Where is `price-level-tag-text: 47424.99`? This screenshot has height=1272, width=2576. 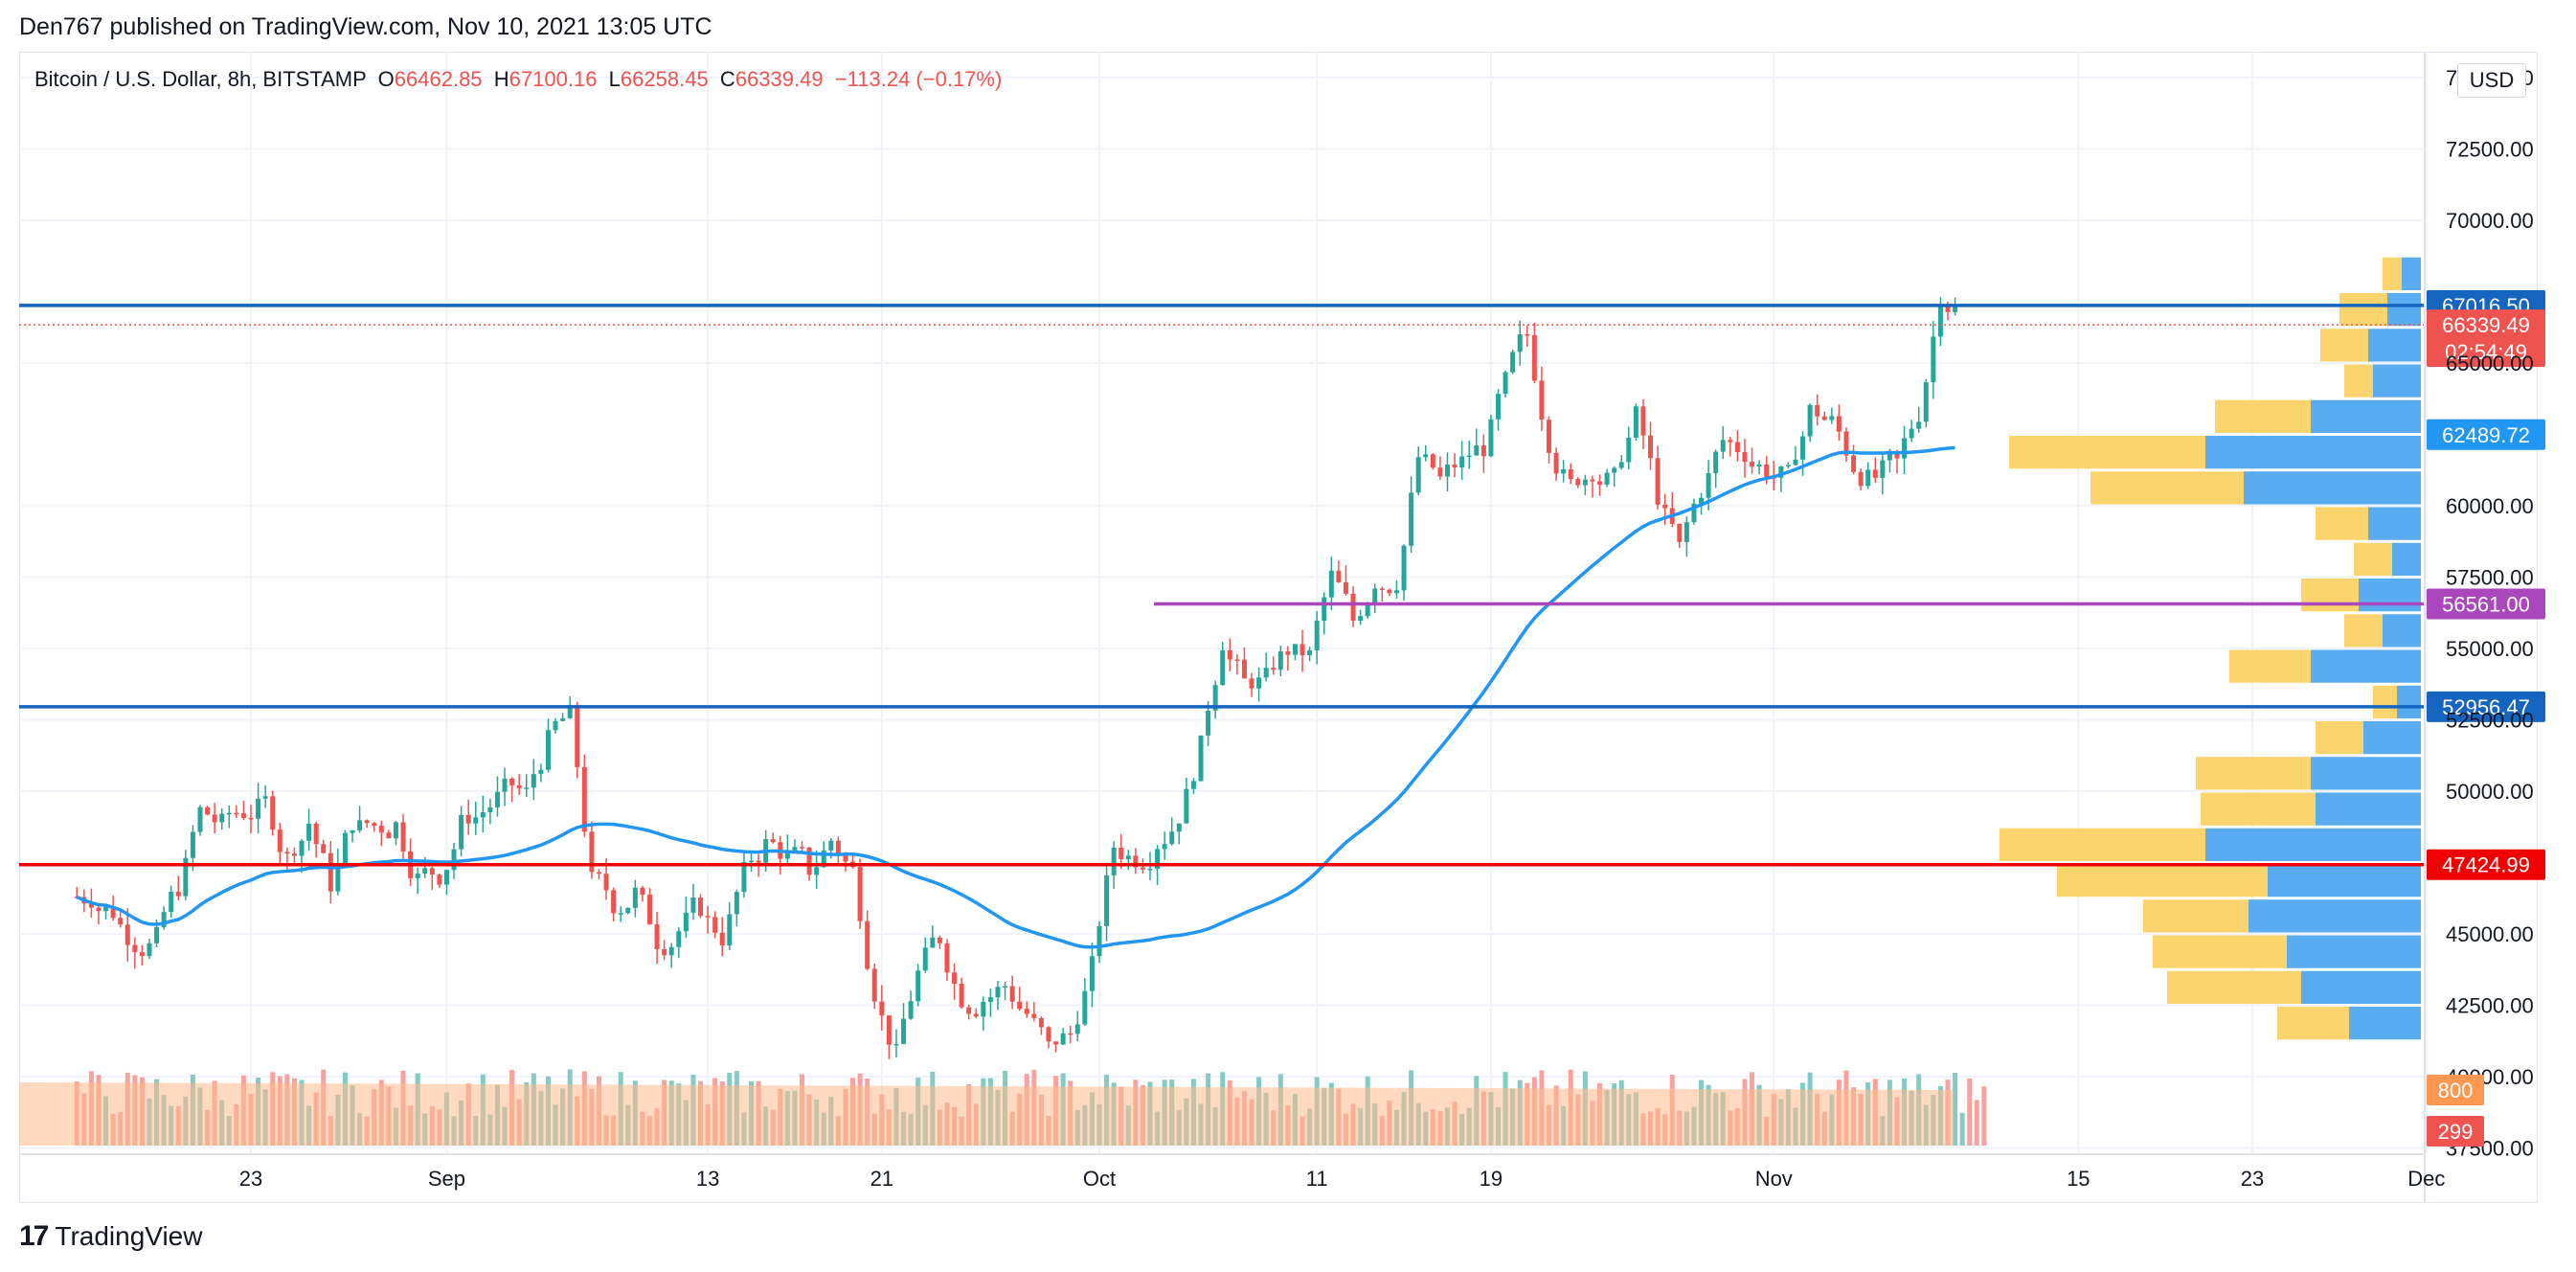
price-level-tag-text: 47424.99 is located at coordinates (2486, 865).